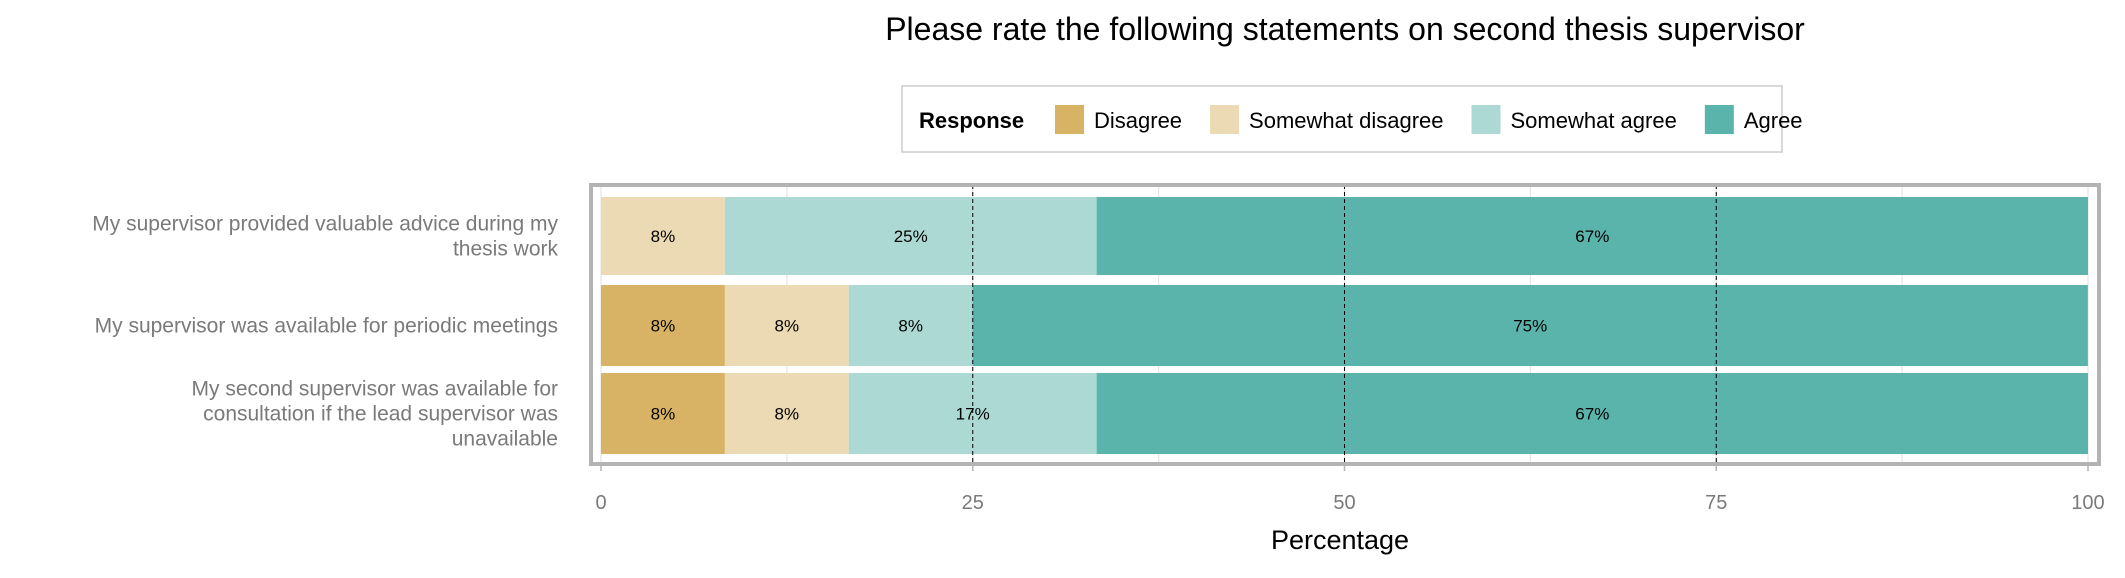 The image size is (2125, 578). I want to click on x-tick-label: 50, so click(1344, 503).